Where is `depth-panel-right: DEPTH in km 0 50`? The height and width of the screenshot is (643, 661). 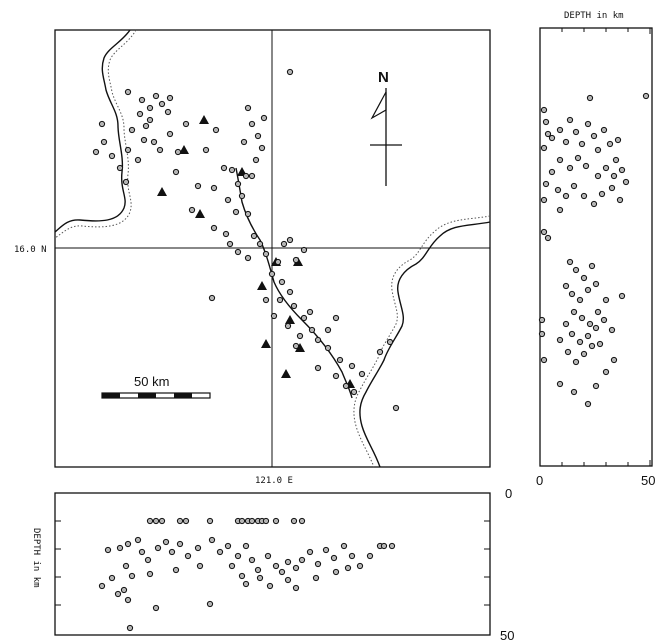
depth-panel-right: DEPTH in km 0 50 is located at coordinates (595, 249).